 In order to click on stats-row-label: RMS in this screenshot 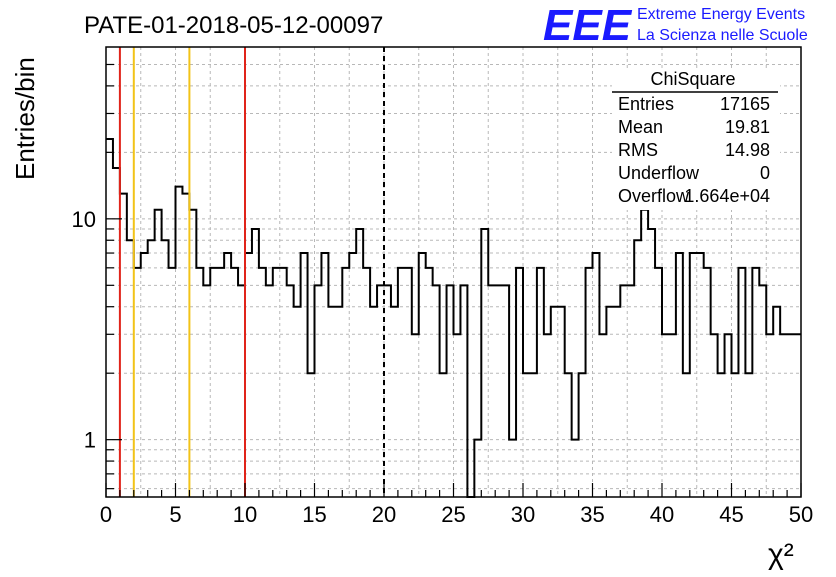, I will do `click(638, 150)`.